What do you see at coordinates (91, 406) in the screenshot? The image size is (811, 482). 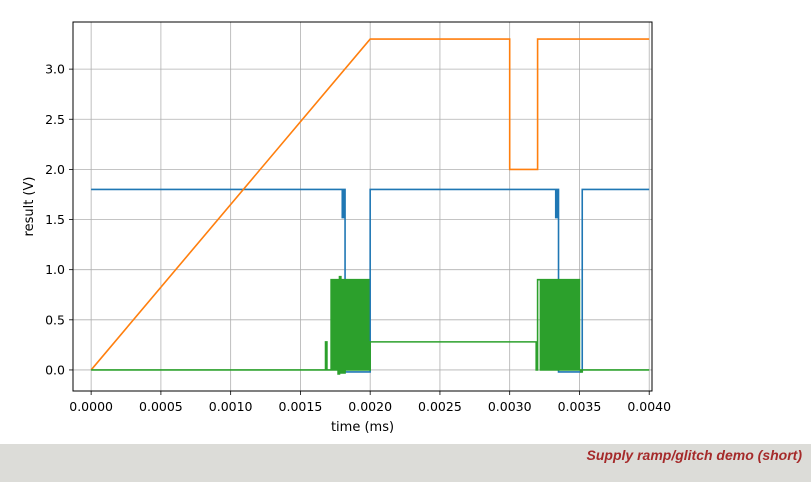 I see `x-tick-label: 0.0000` at bounding box center [91, 406].